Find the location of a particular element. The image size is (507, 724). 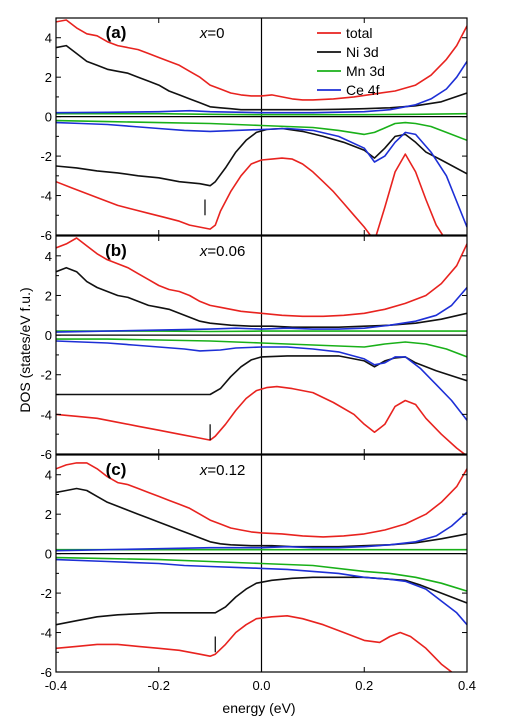

legend-label-ce: Ce 4f is located at coordinates (363, 90).